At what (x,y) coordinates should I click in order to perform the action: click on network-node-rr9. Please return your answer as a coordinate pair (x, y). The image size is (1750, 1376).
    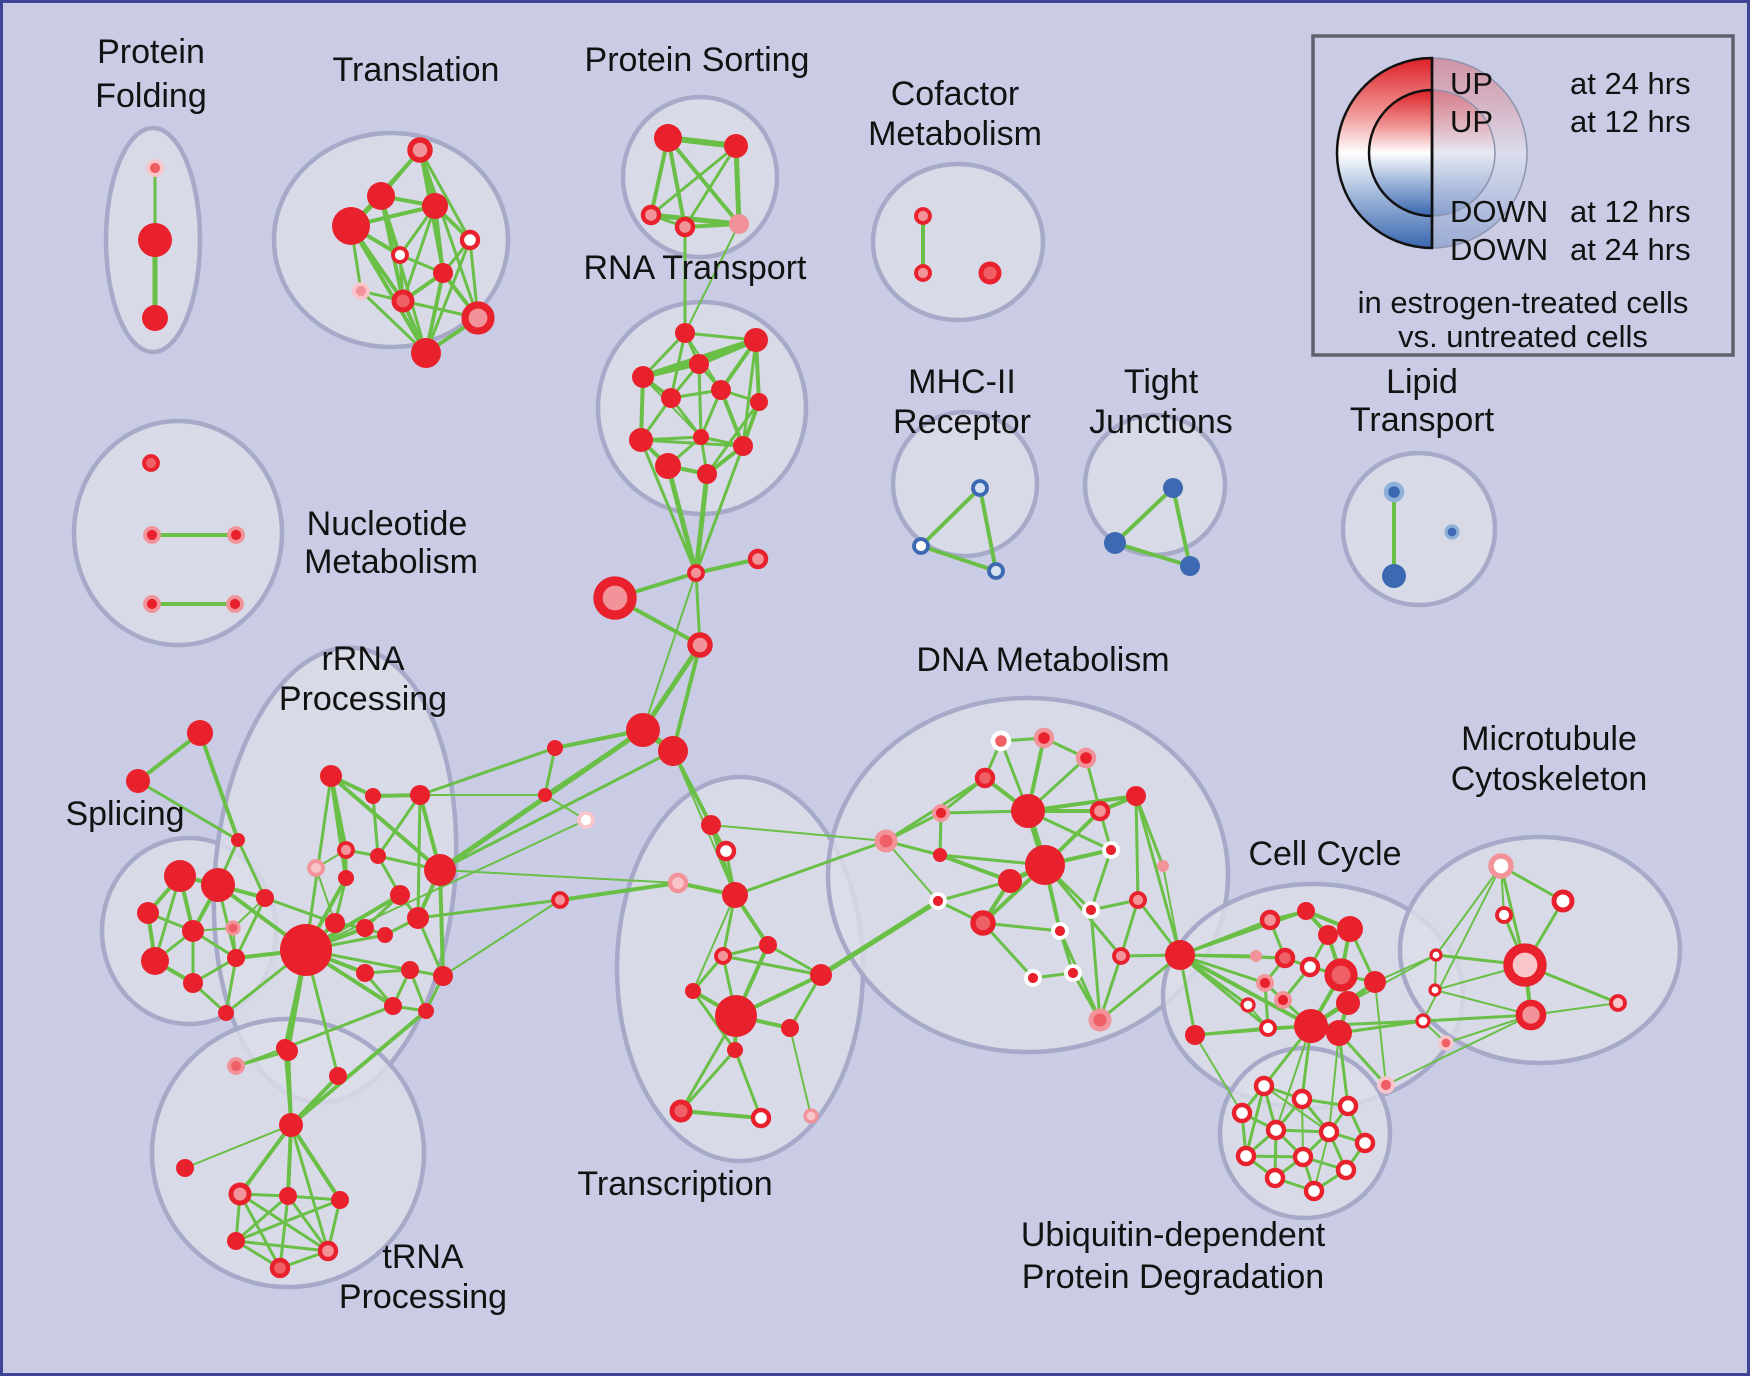
    Looking at the image, I should click on (335, 923).